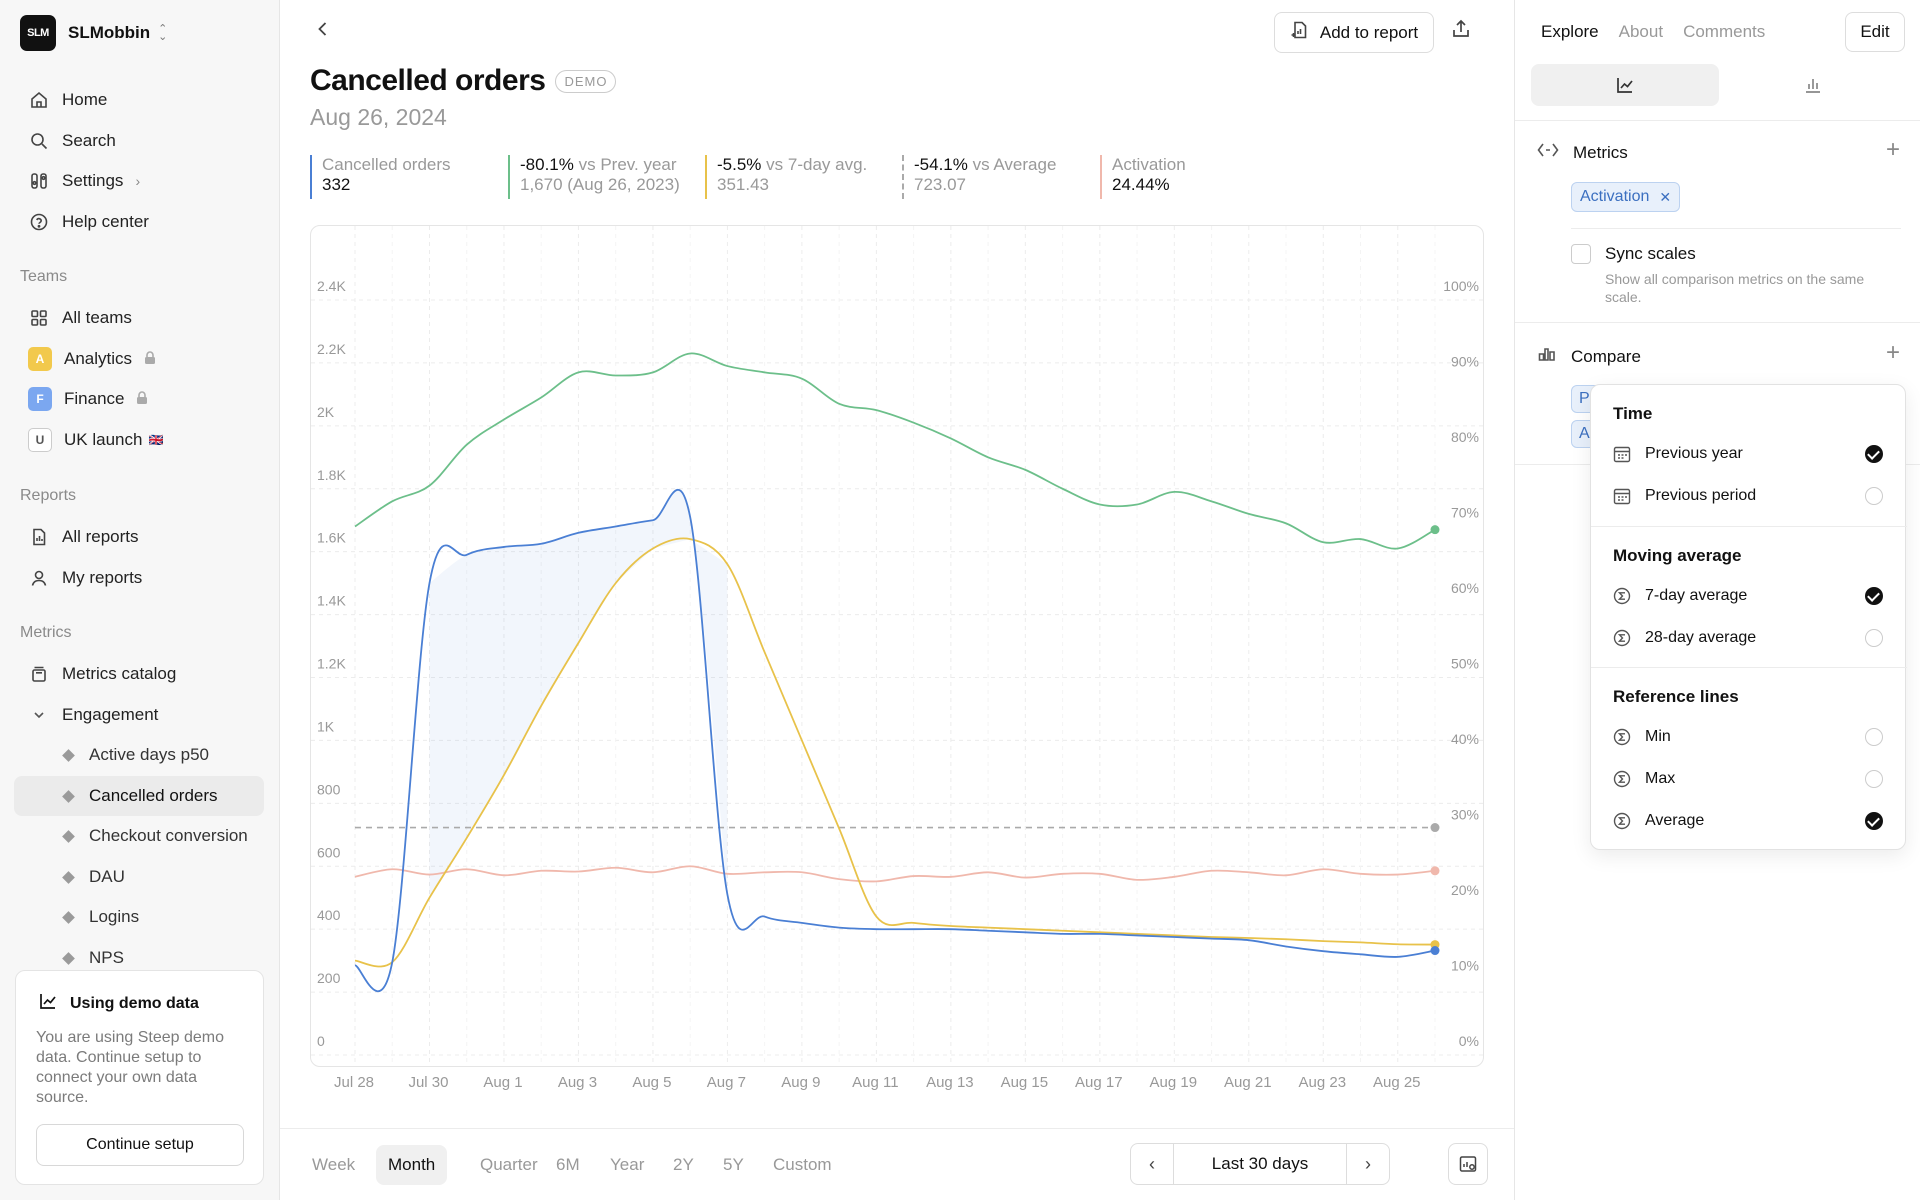 The width and height of the screenshot is (1920, 1200). I want to click on workspace-switcher: SLM SLMobbin ⌃ ⌄, so click(93, 33).